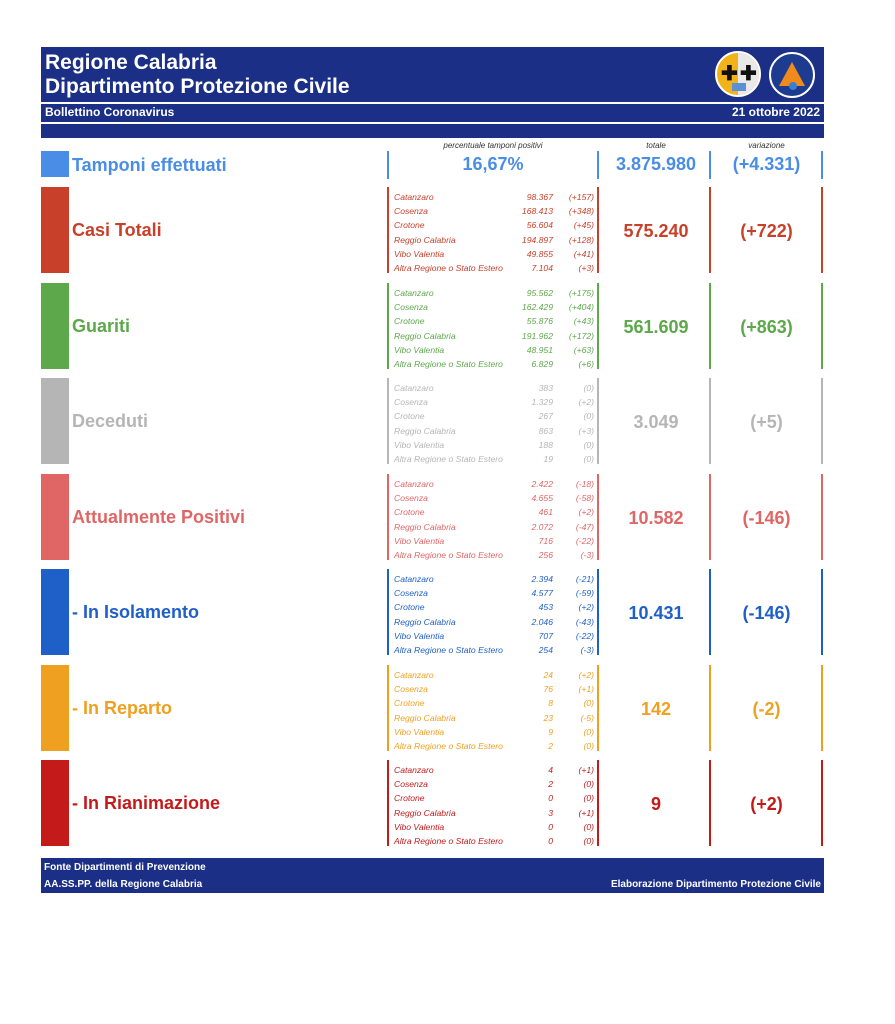 The height and width of the screenshot is (1024, 895). What do you see at coordinates (495, 675) in the screenshot?
I see `province-row: Catanzaro 24 (+2)` at bounding box center [495, 675].